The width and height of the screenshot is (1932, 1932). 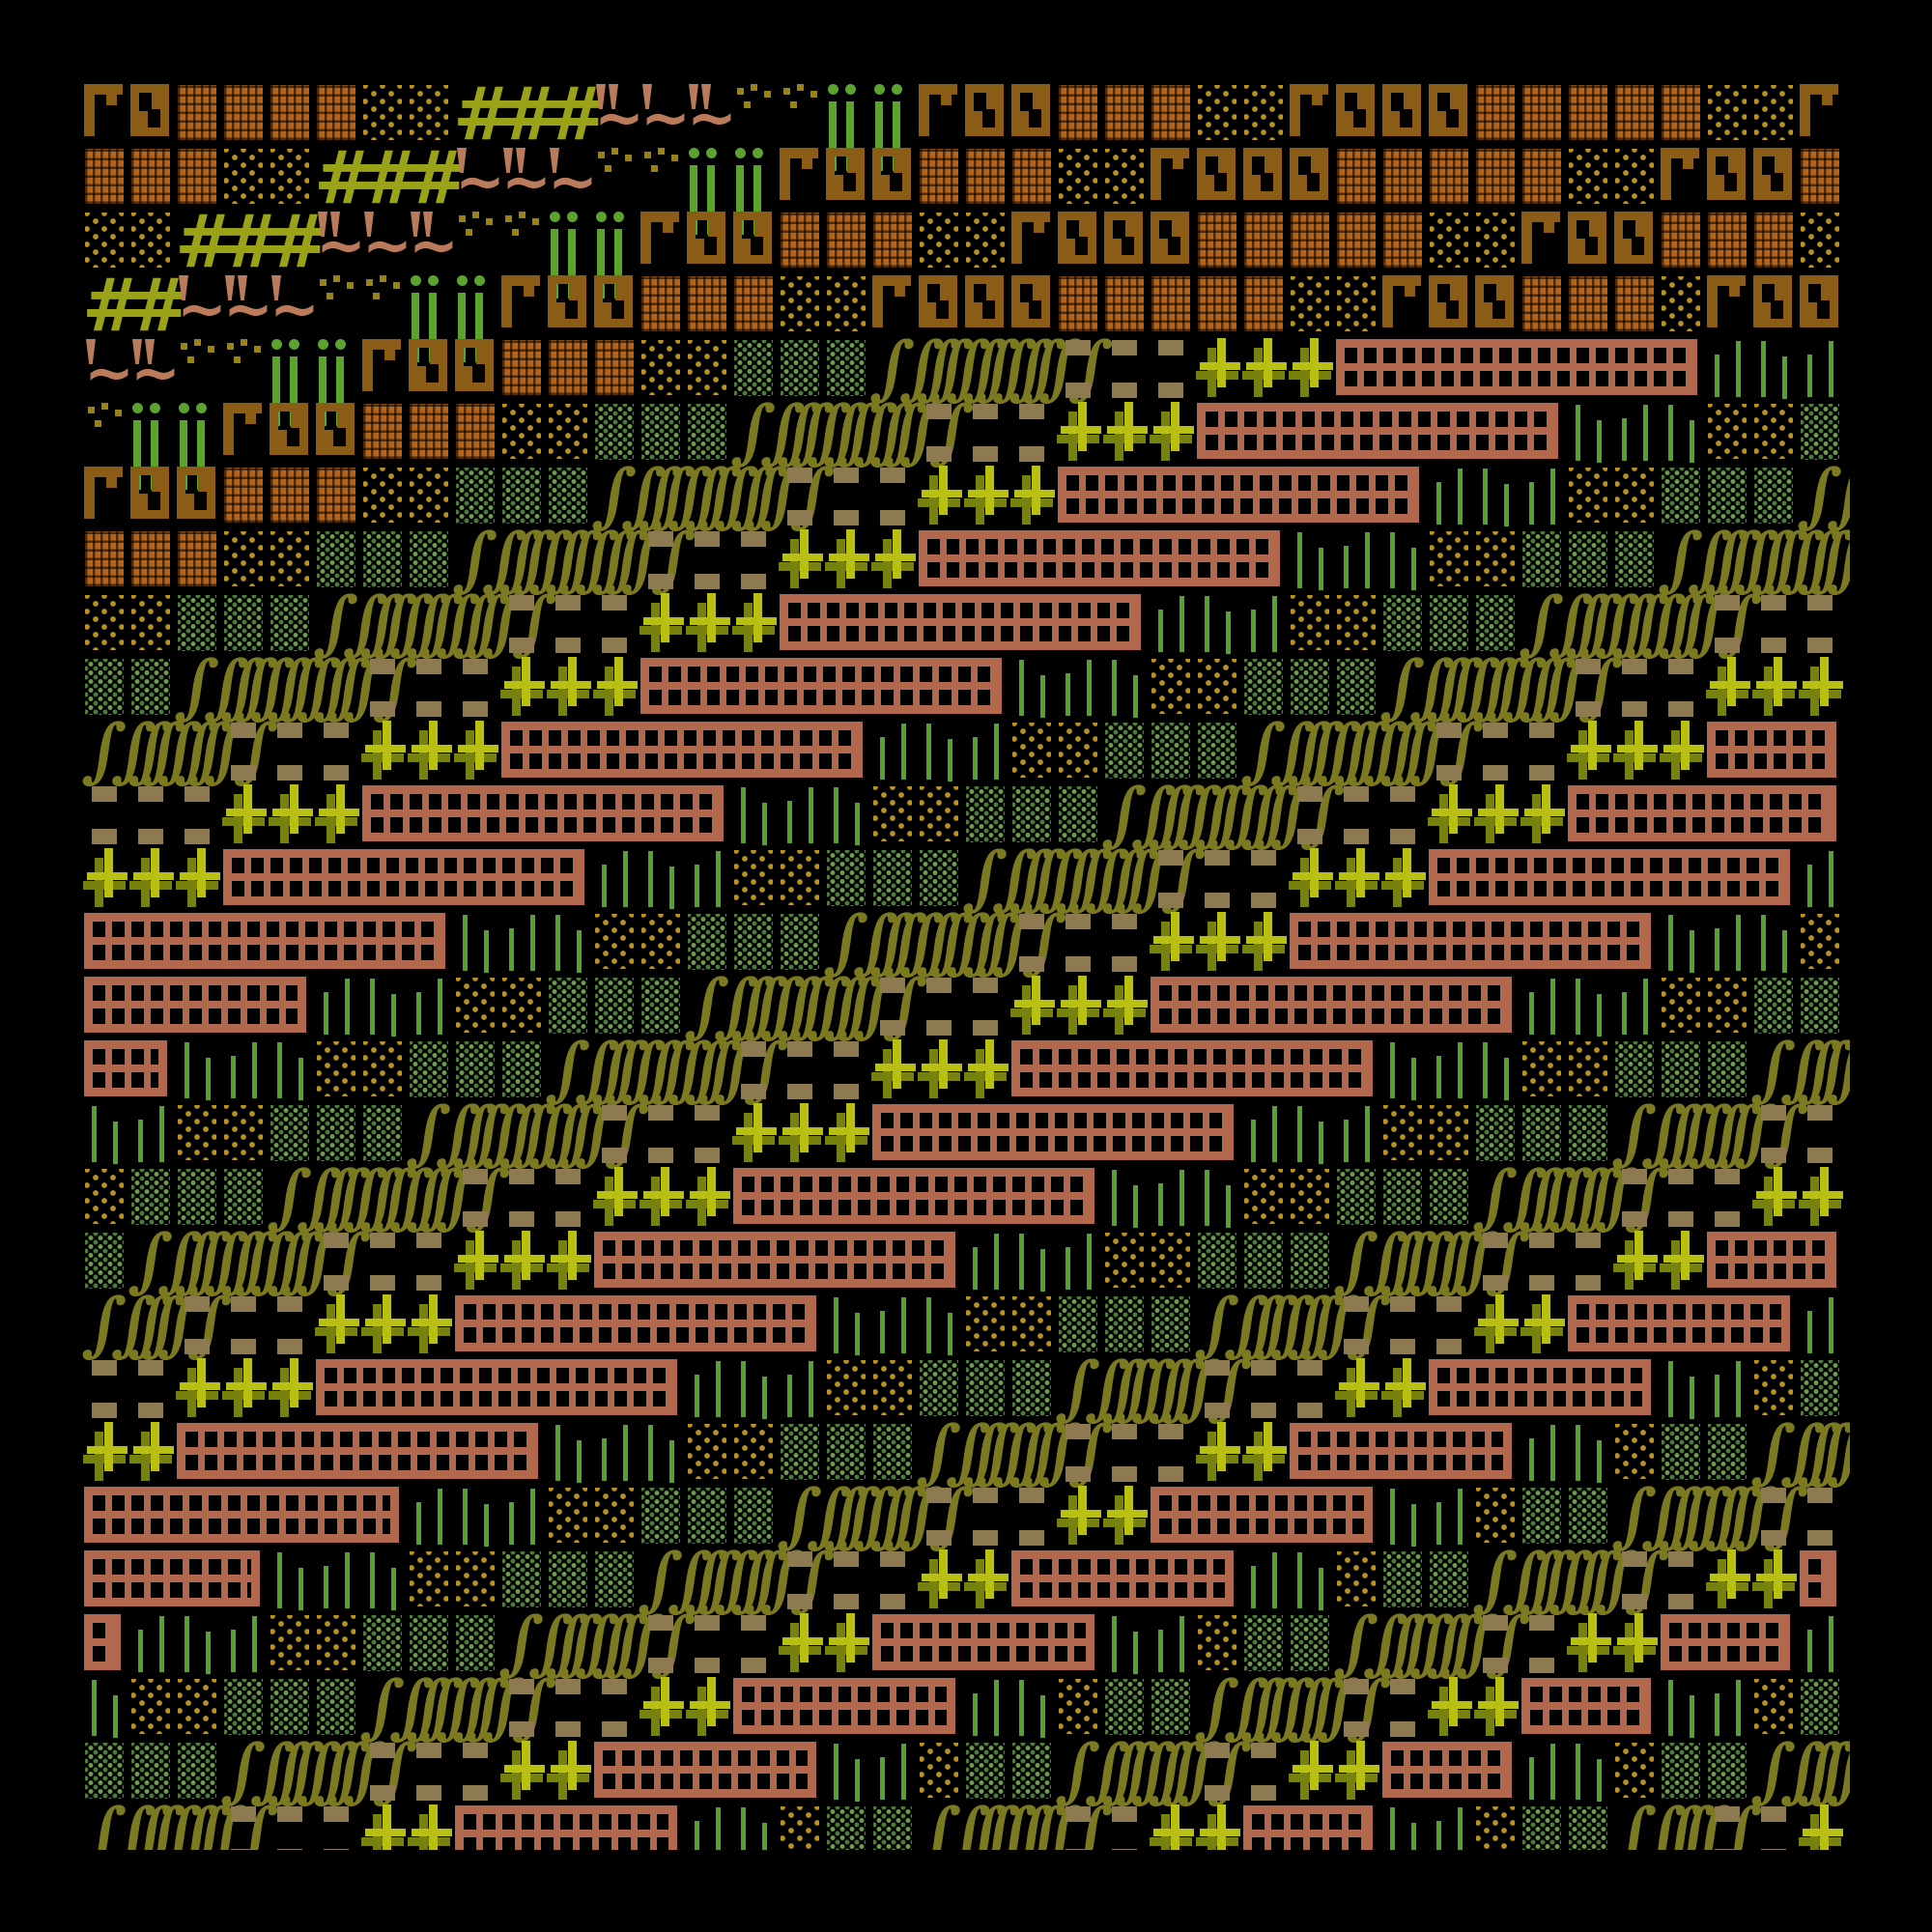 What do you see at coordinates (291, 114) in the screenshot?
I see `glyph-orange-block` at bounding box center [291, 114].